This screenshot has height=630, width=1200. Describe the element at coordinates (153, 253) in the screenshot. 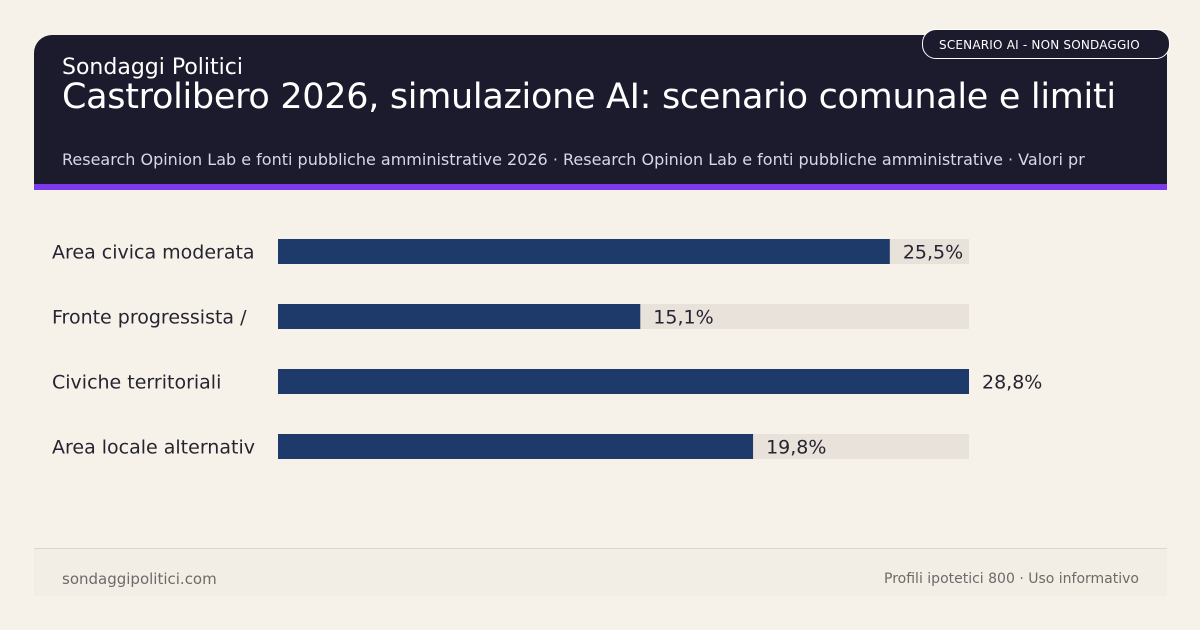

I see `category-label: Area civica moderata` at that location.